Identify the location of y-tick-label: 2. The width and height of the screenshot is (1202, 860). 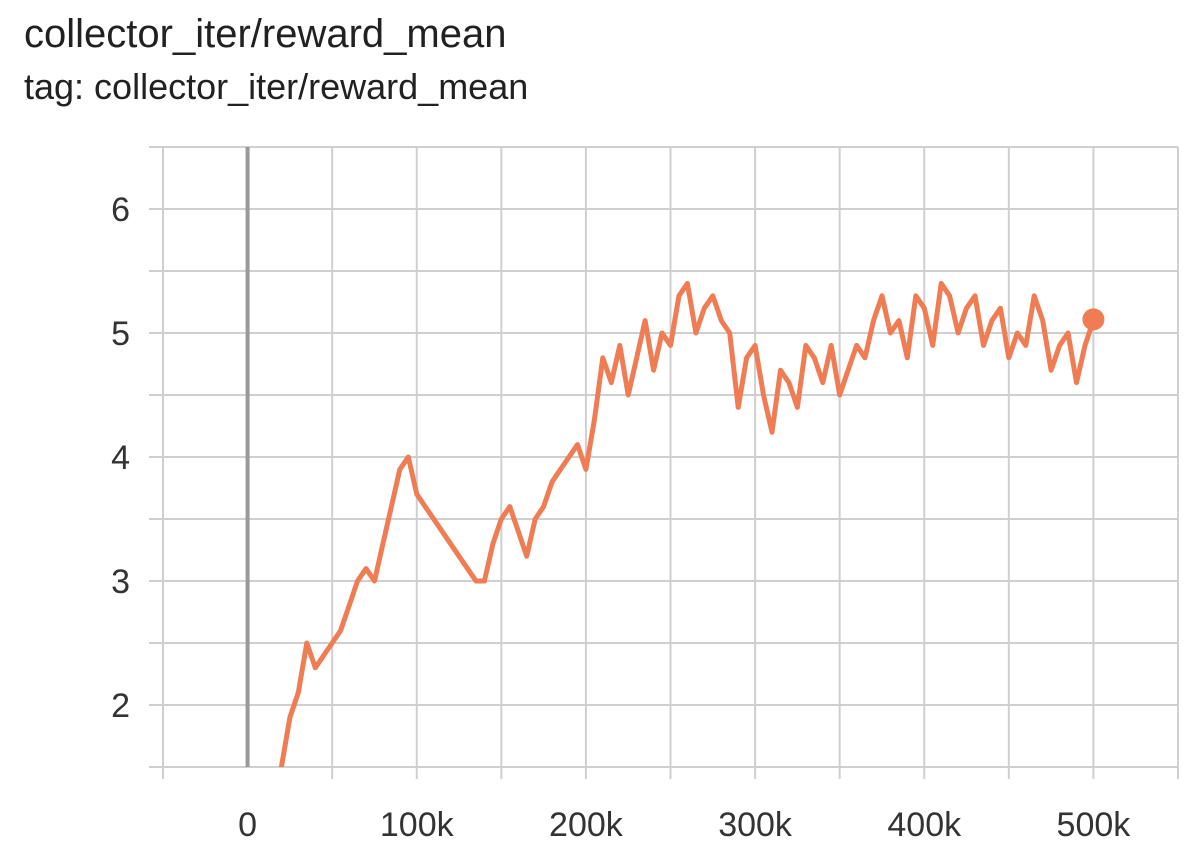
(120, 706).